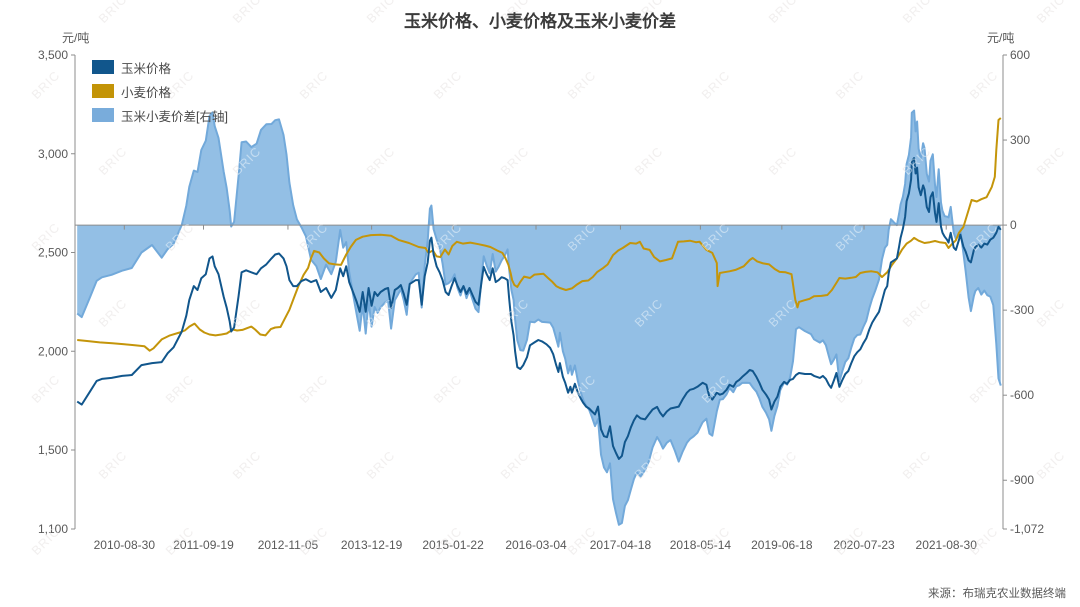 This screenshot has width=1080, height=607. What do you see at coordinates (1022, 480) in the screenshot?
I see `right-tick-label: -900` at bounding box center [1022, 480].